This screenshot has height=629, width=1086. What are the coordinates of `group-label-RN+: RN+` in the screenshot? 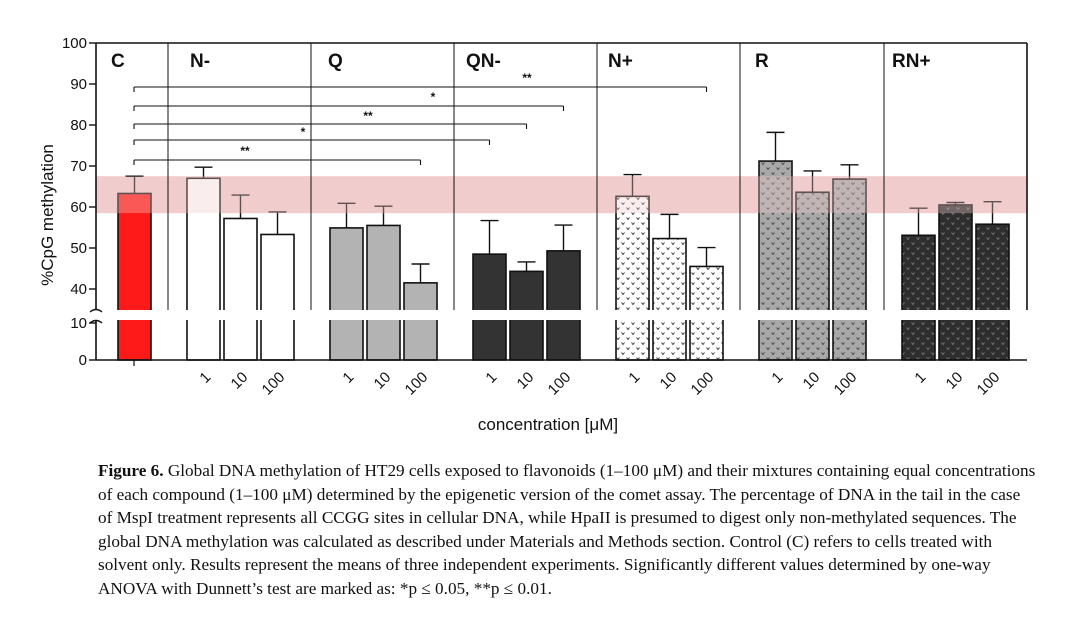 It's located at (911, 61).